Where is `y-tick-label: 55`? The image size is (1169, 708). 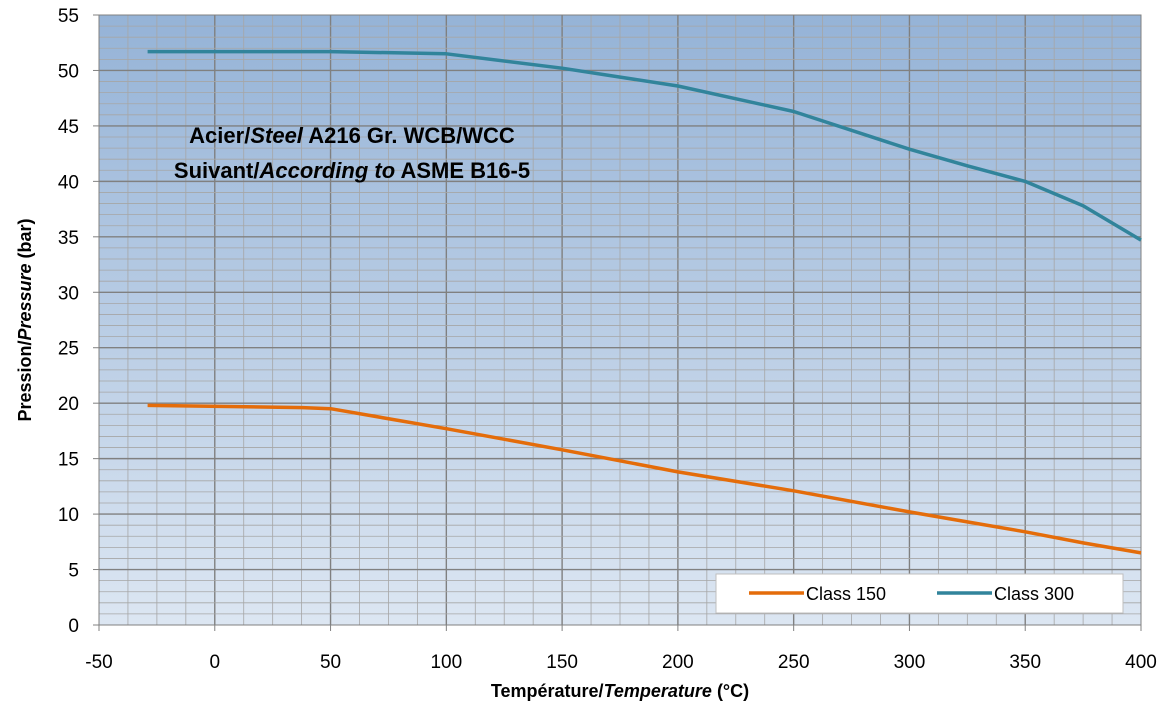
y-tick-label: 55 is located at coordinates (68, 16).